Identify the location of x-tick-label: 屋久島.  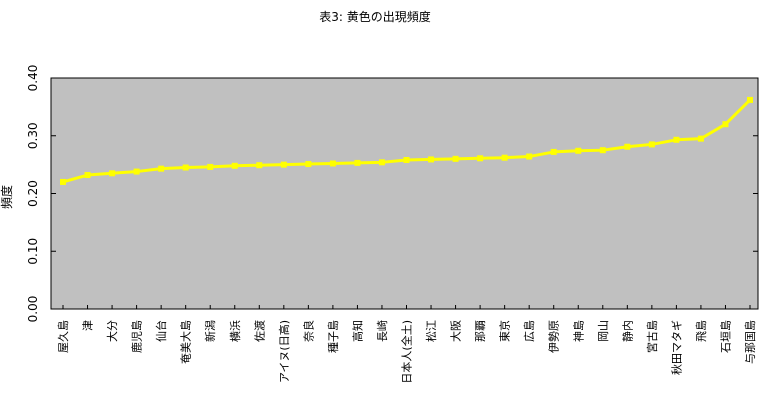
(63, 336).